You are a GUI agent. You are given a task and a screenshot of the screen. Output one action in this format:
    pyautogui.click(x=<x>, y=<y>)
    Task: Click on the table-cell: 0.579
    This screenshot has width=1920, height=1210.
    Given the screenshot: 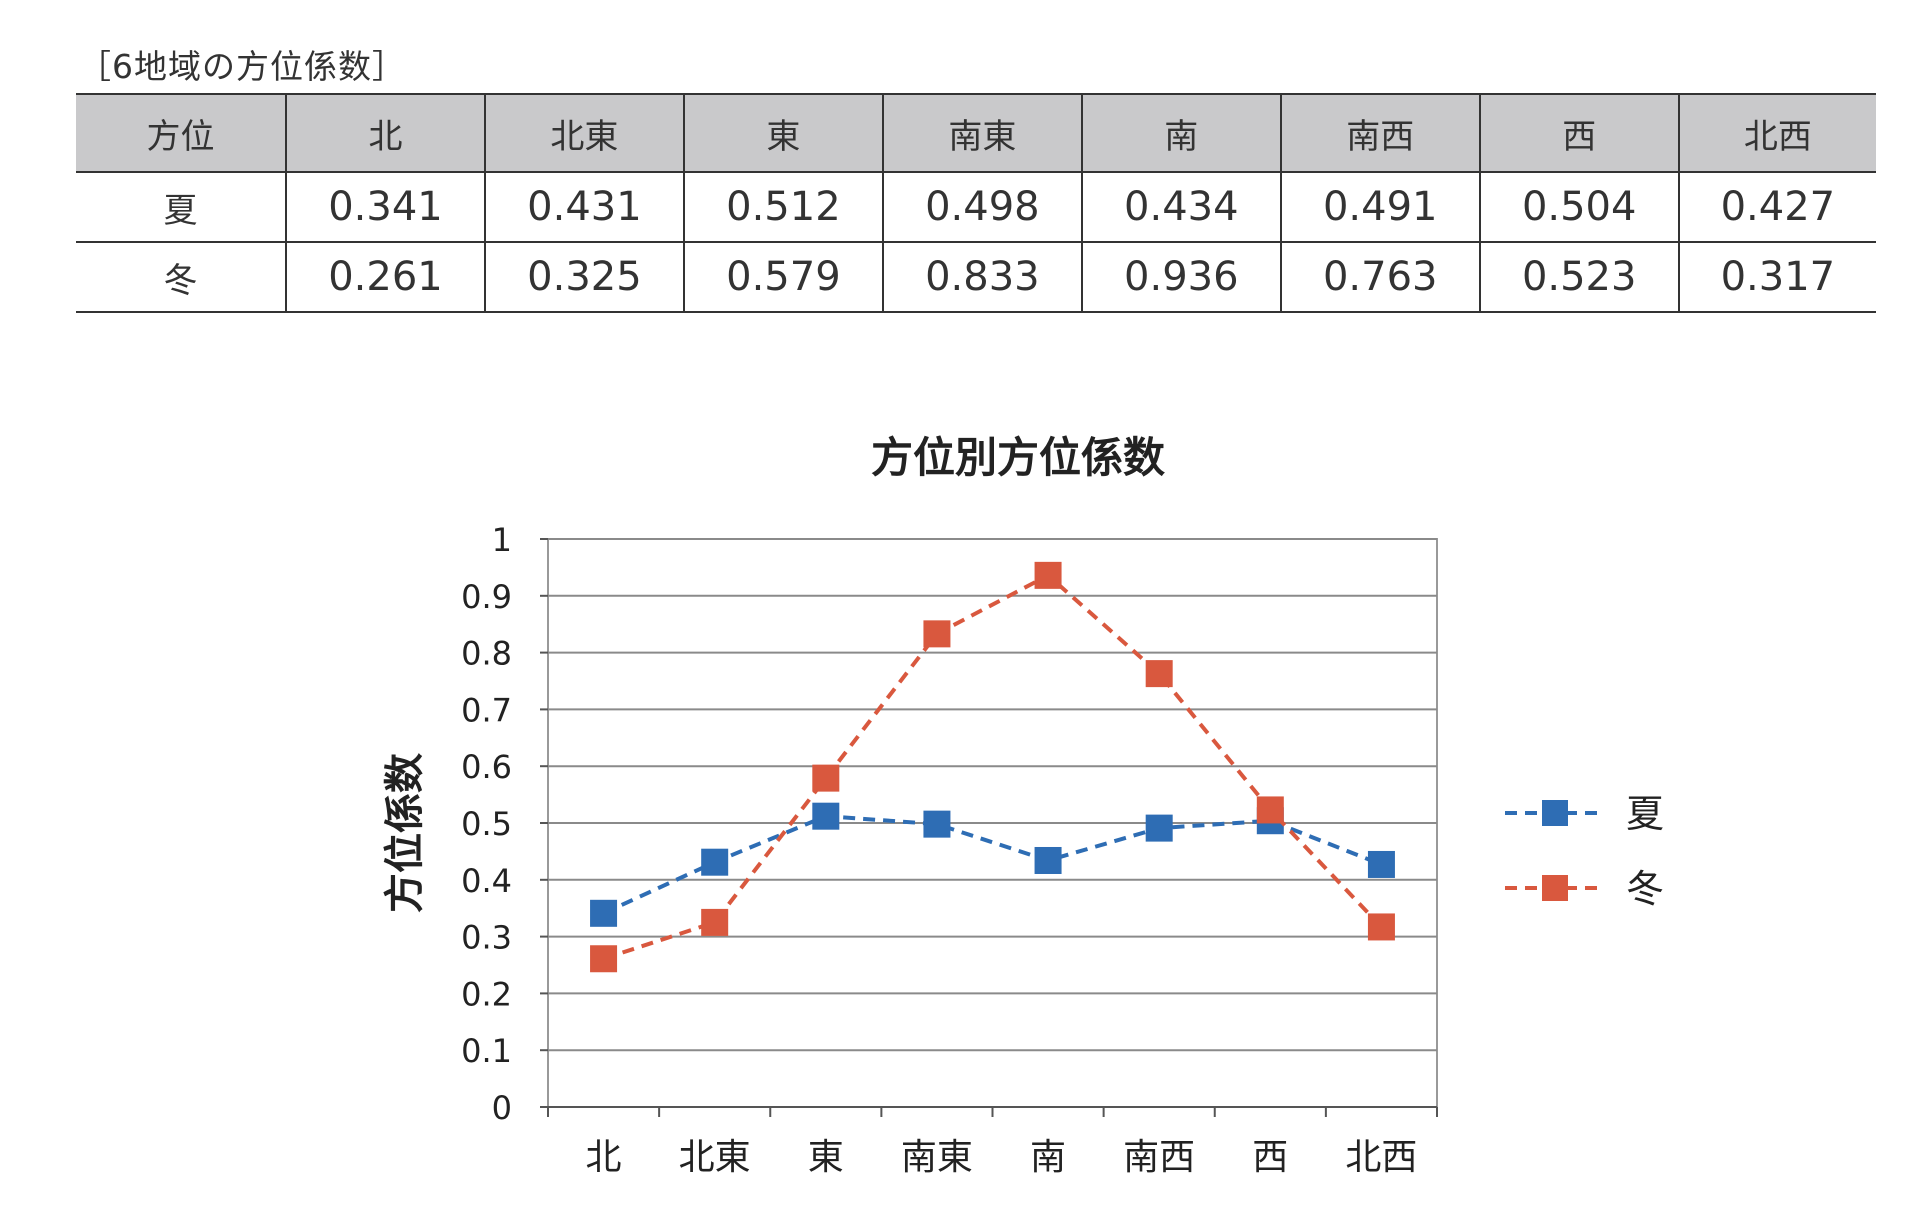 What is the action you would take?
    pyautogui.click(x=782, y=277)
    